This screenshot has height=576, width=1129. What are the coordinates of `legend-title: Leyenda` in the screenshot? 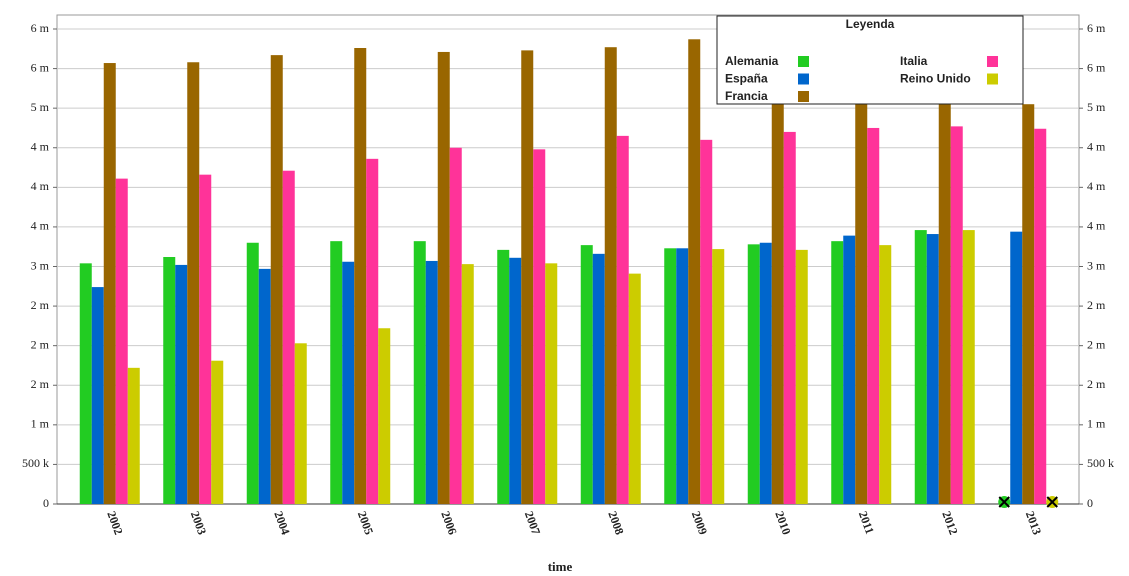 It's located at (870, 24).